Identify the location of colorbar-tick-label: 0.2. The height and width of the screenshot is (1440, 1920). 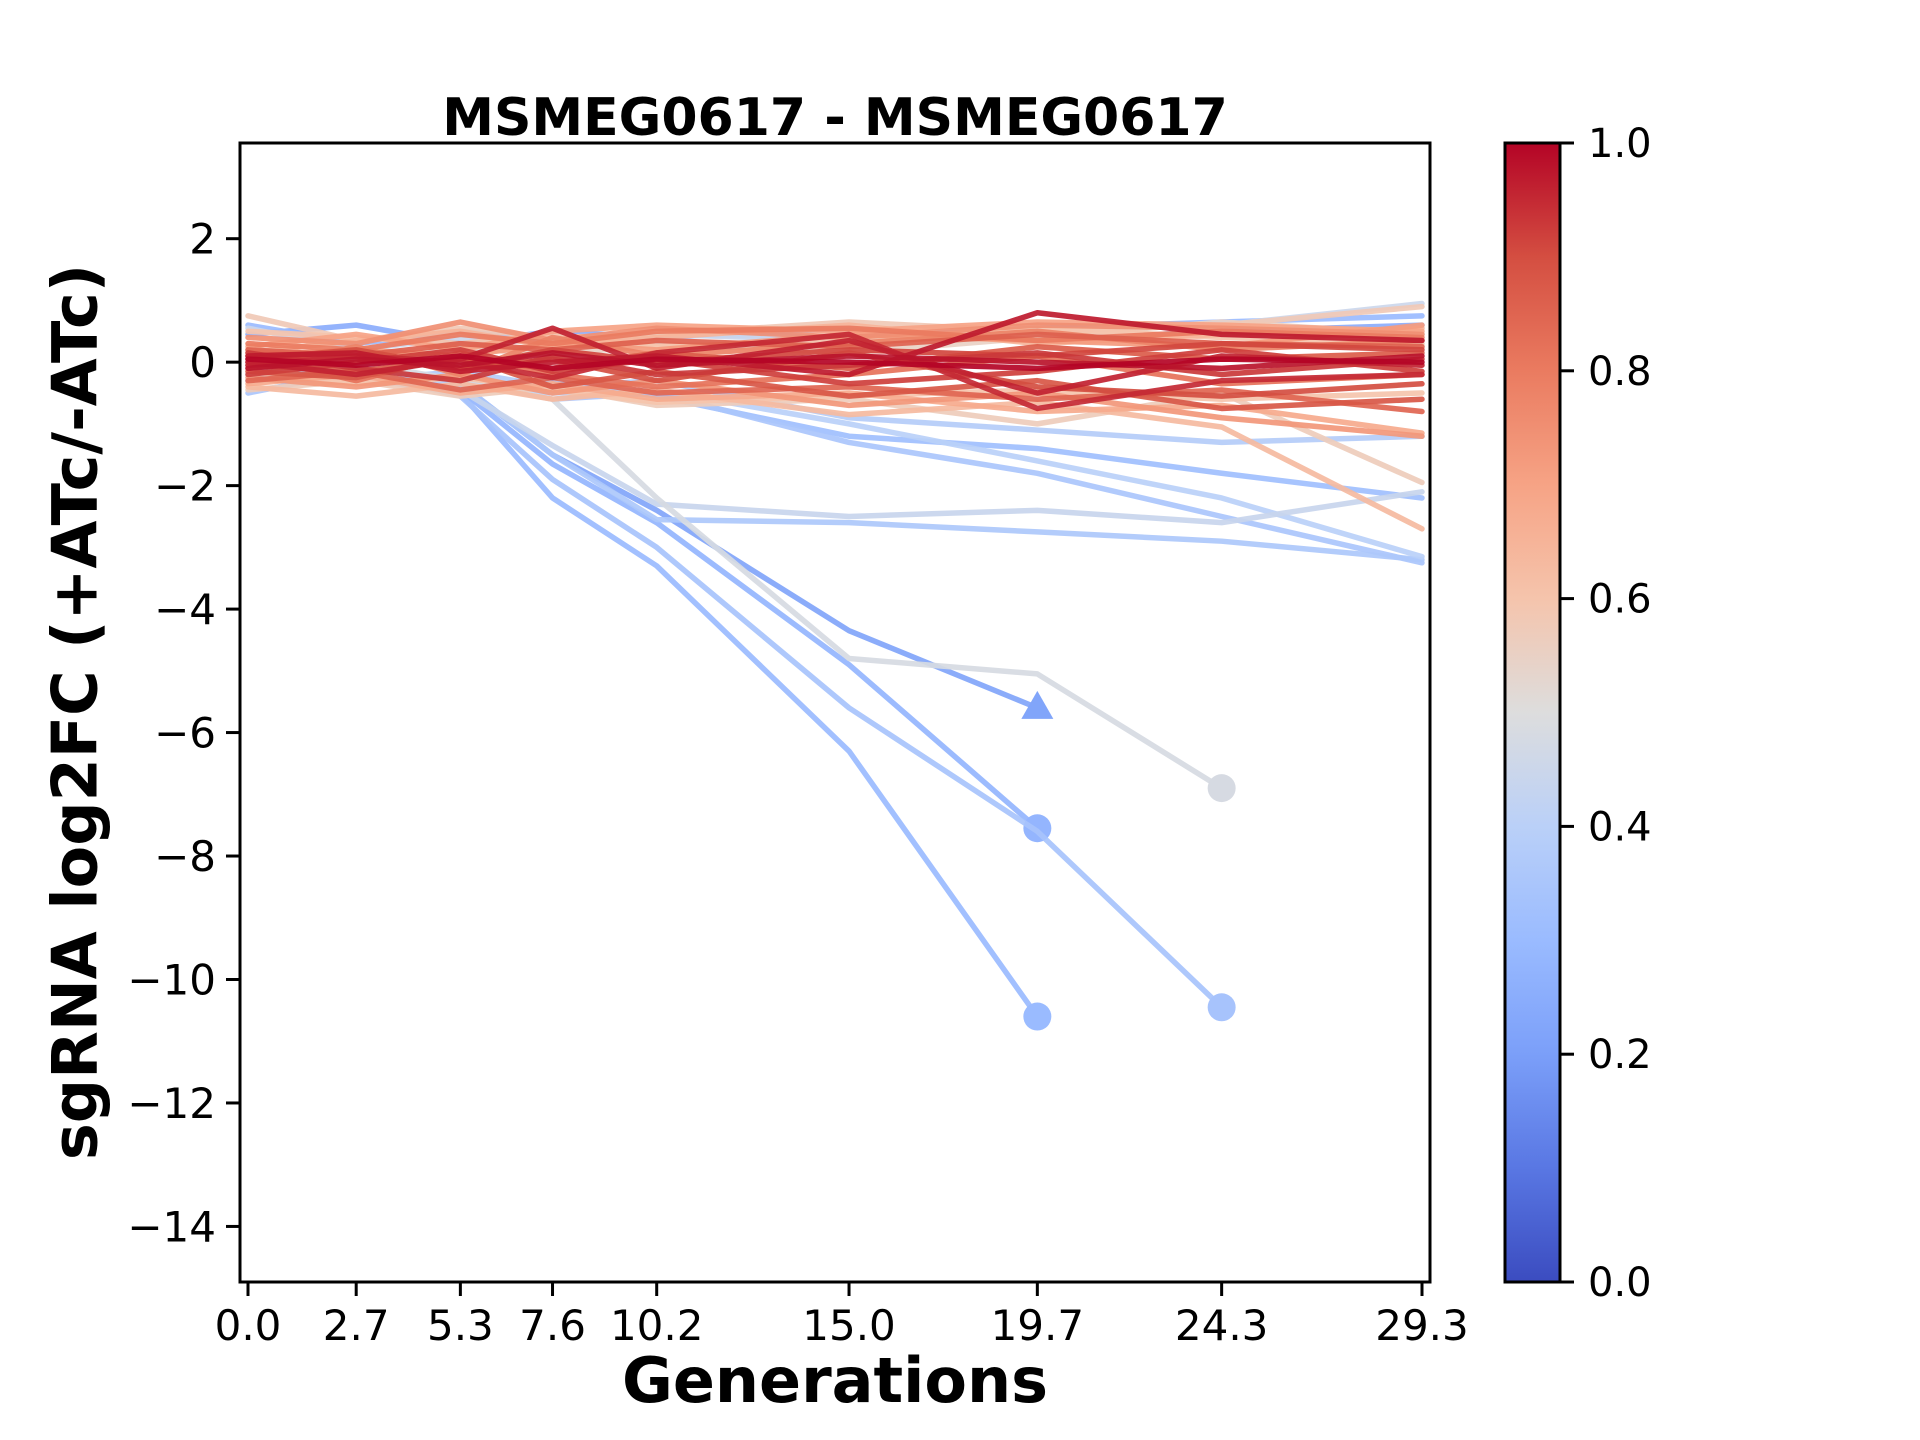
(1620, 1055).